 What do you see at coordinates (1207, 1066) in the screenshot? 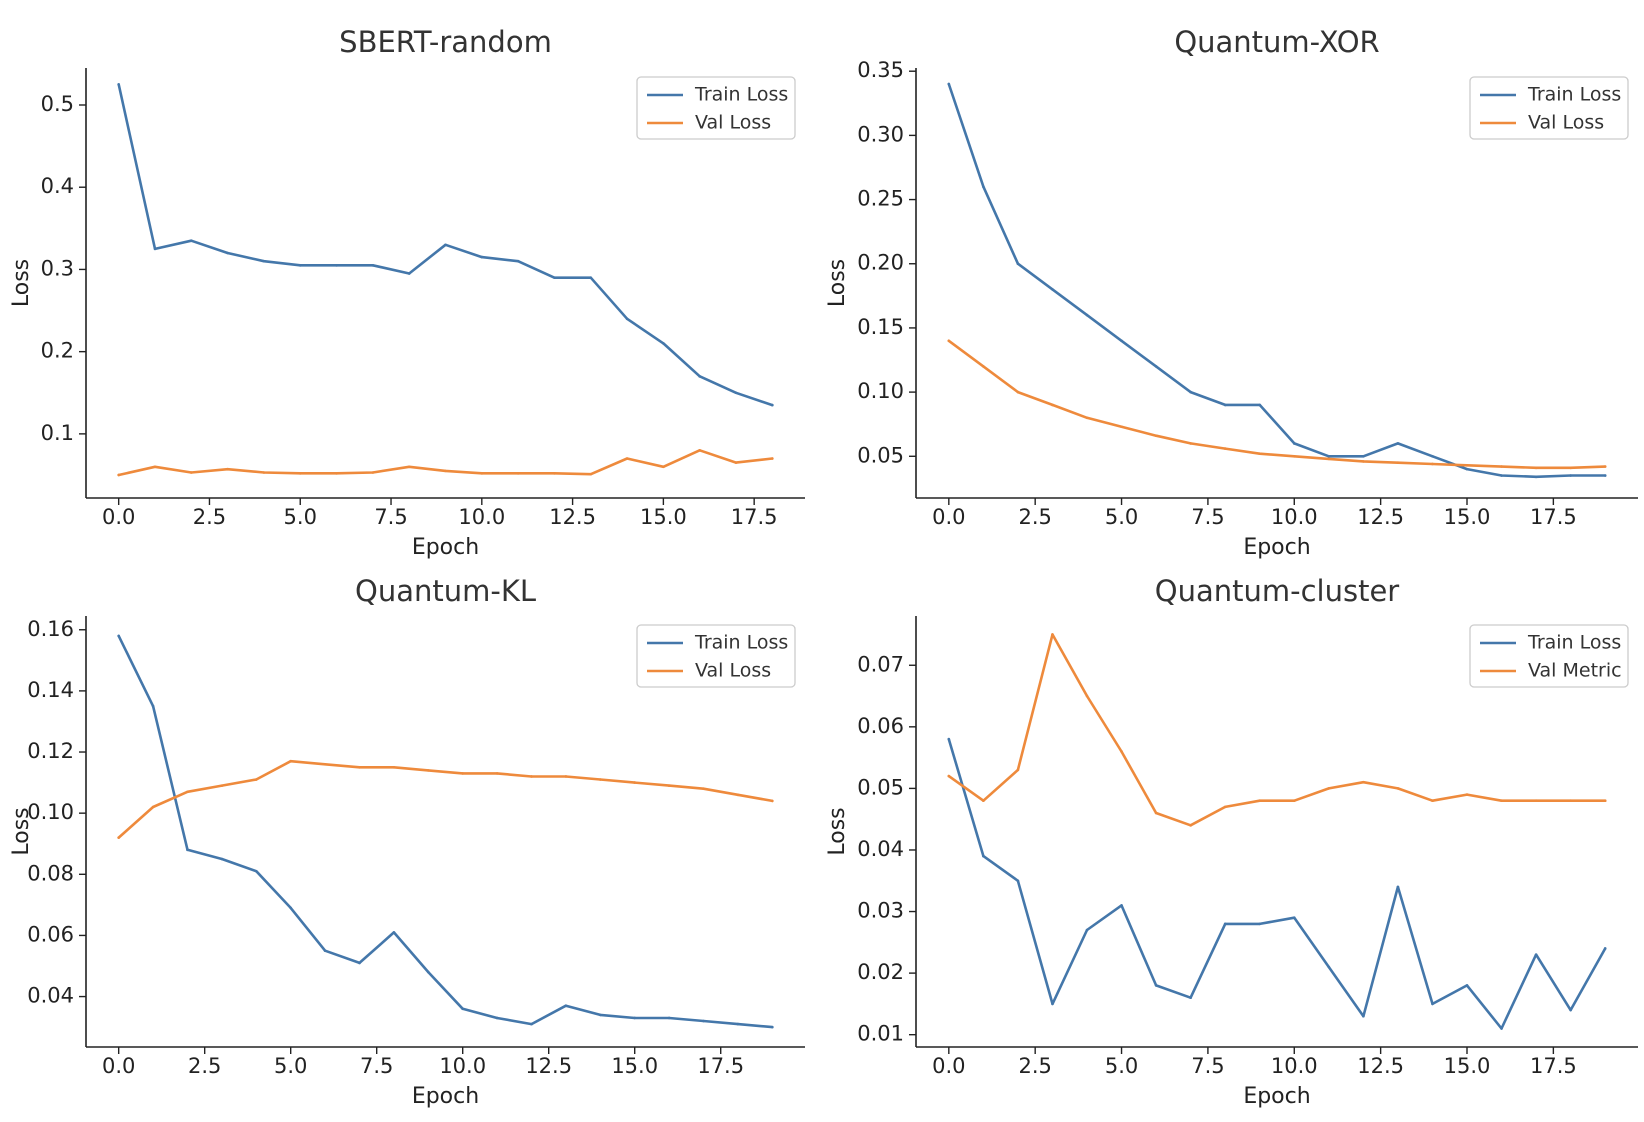
I see `x-tick-label: 7.5` at bounding box center [1207, 1066].